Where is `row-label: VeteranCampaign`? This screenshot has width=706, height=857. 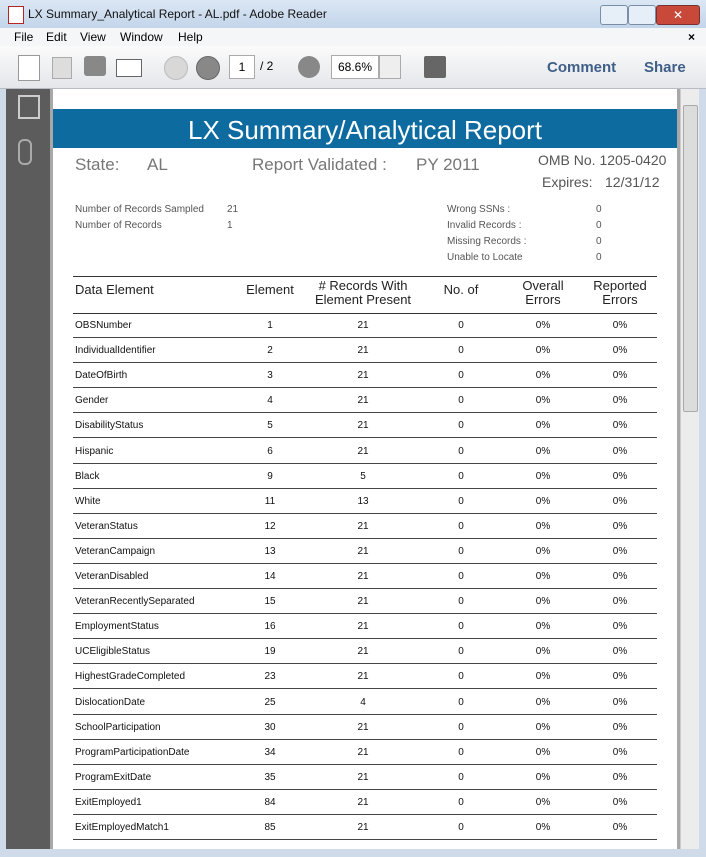 row-label: VeteranCampaign is located at coordinates (115, 551).